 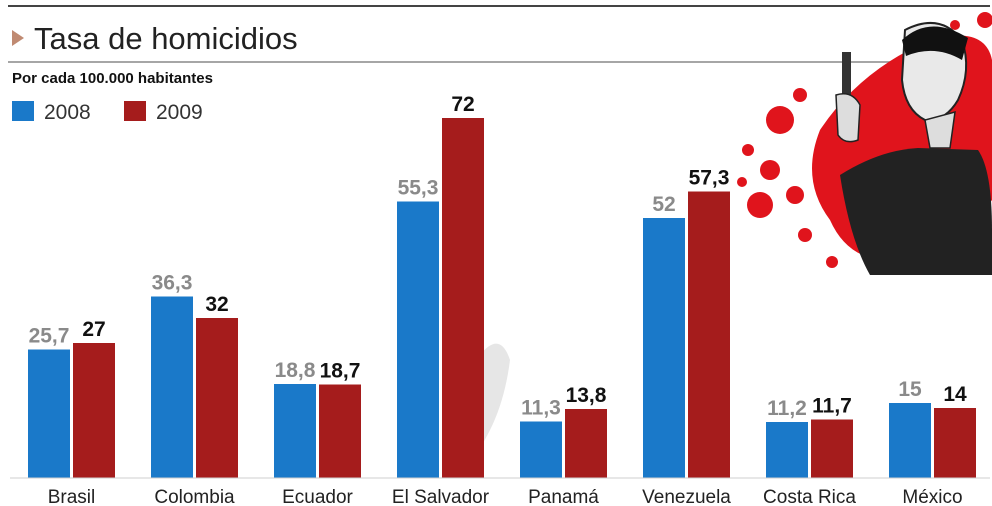 What do you see at coordinates (217, 398) in the screenshot?
I see `bar-colombia-2009` at bounding box center [217, 398].